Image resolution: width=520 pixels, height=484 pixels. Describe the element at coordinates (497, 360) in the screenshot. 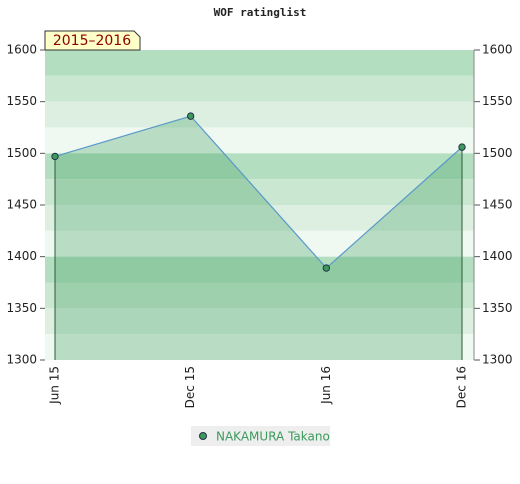

I see `y2-tick-label: 1300` at that location.